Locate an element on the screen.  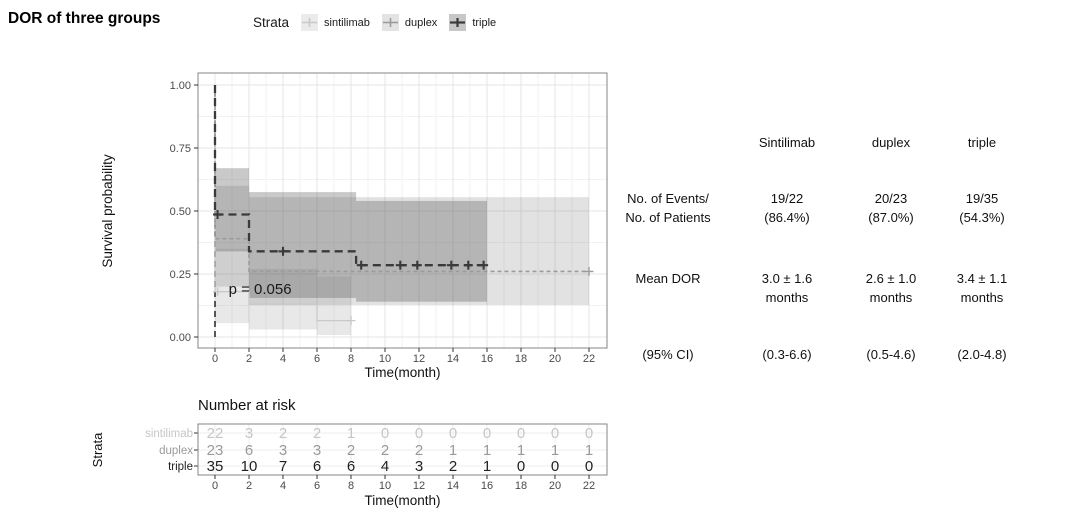
risk-x-tick-label: 16 is located at coordinates (487, 486).